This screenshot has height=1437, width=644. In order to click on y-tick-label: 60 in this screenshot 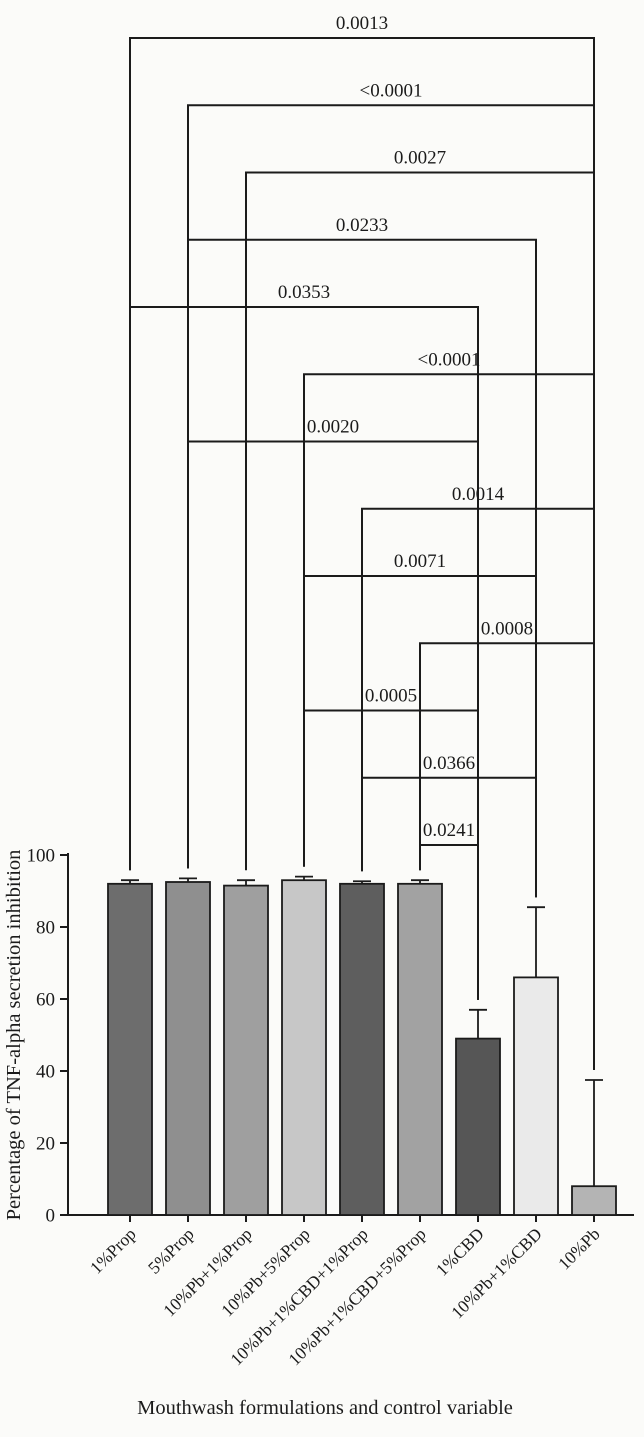, I will do `click(45, 1000)`.